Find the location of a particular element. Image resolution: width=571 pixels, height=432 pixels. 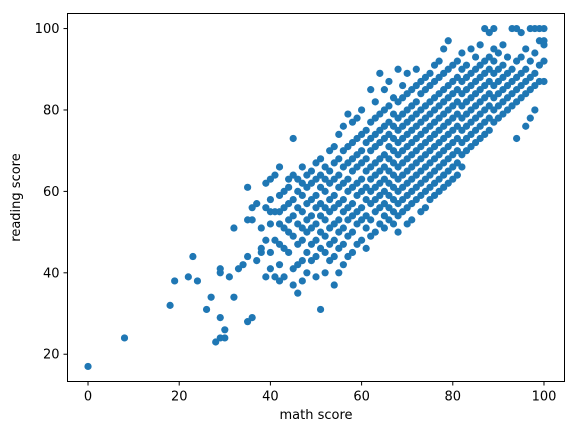

y-axis-label: reading score is located at coordinates (16, 197).